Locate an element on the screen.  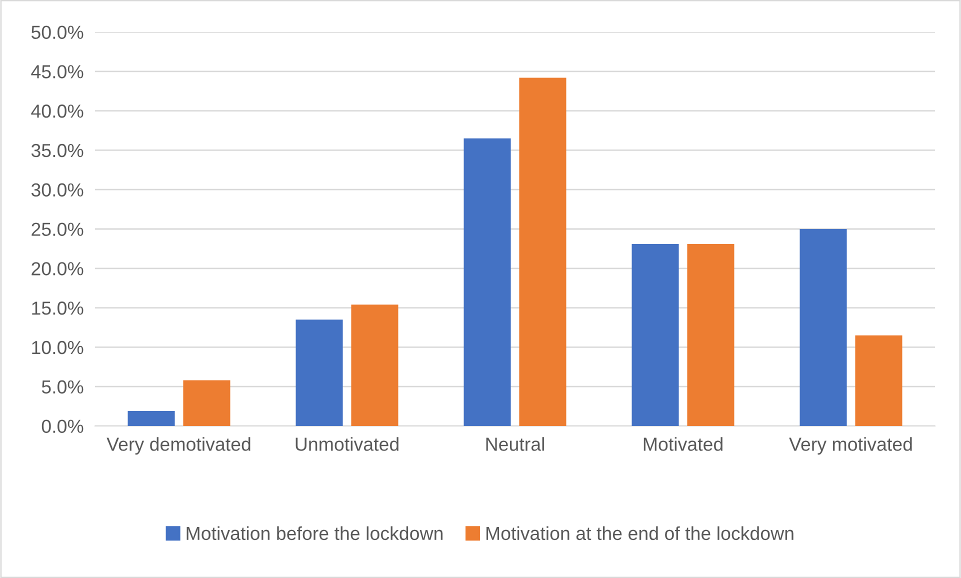
y-tick-label: 35.0% is located at coordinates (57, 151).